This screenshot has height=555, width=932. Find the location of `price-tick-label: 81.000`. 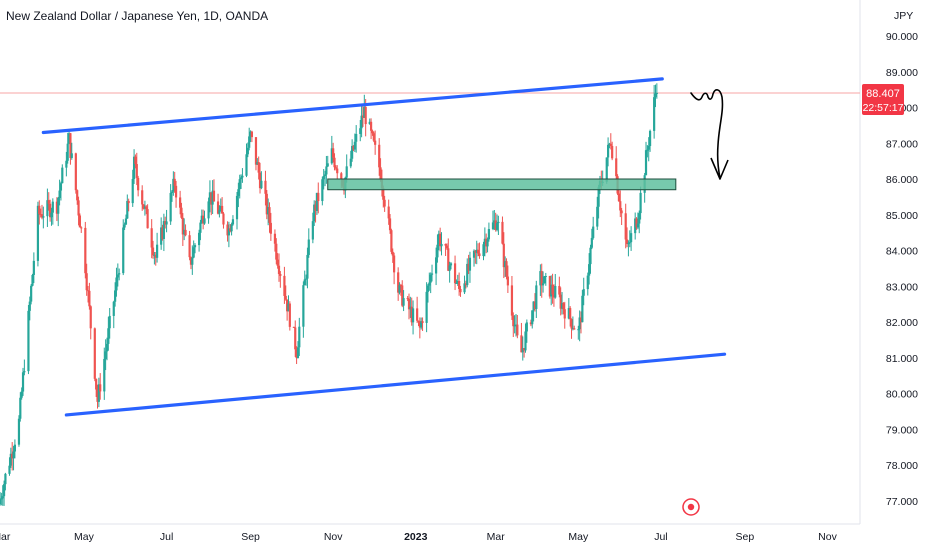

price-tick-label: 81.000 is located at coordinates (902, 359).